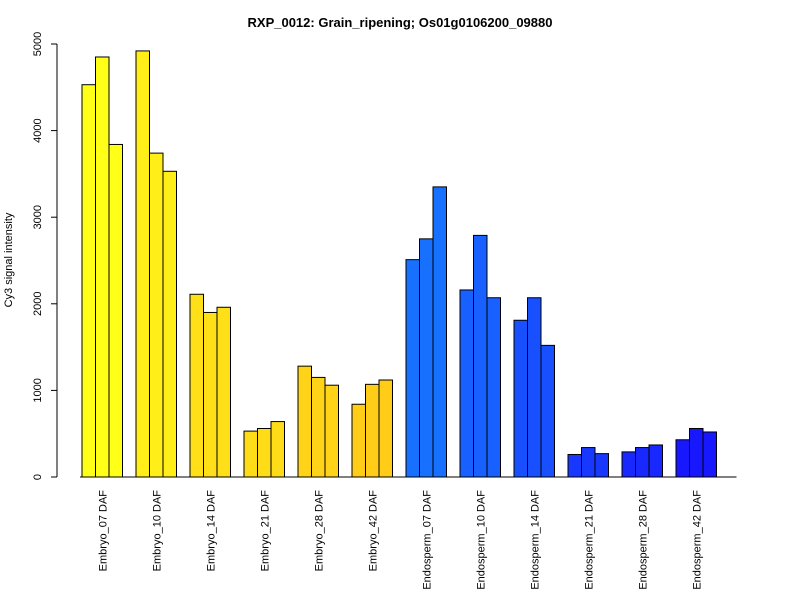 Image resolution: width=800 pixels, height=600 pixels. Describe the element at coordinates (211, 531) in the screenshot. I see `x-tick-label: Embryo_14 DAF` at that location.